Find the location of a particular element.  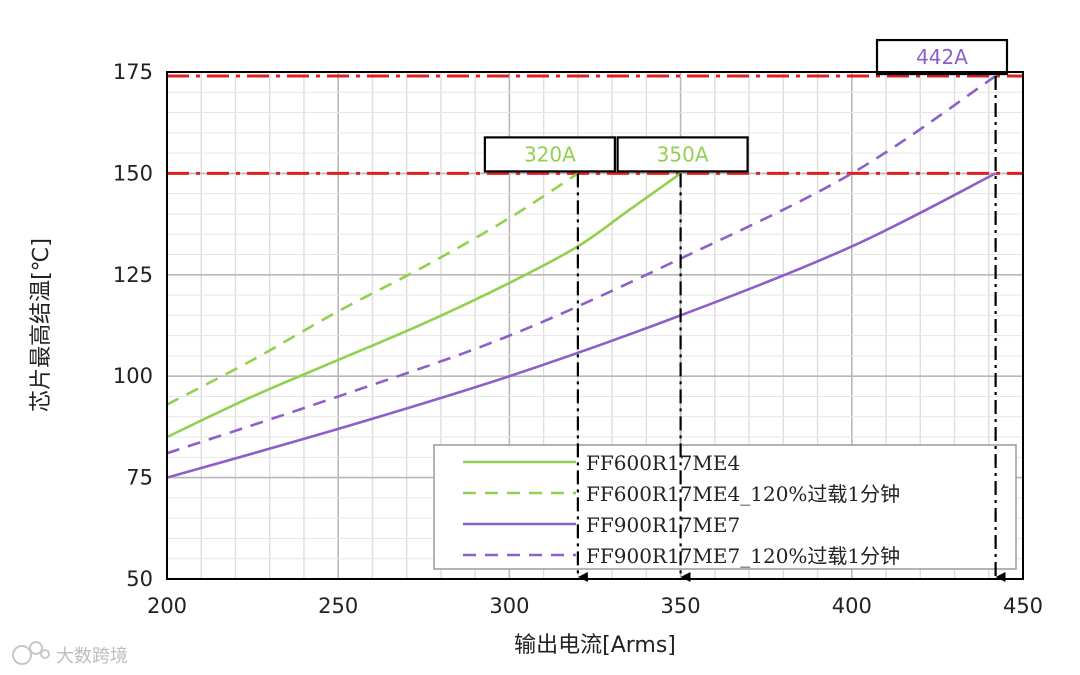

series-line is located at coordinates (372, 289).